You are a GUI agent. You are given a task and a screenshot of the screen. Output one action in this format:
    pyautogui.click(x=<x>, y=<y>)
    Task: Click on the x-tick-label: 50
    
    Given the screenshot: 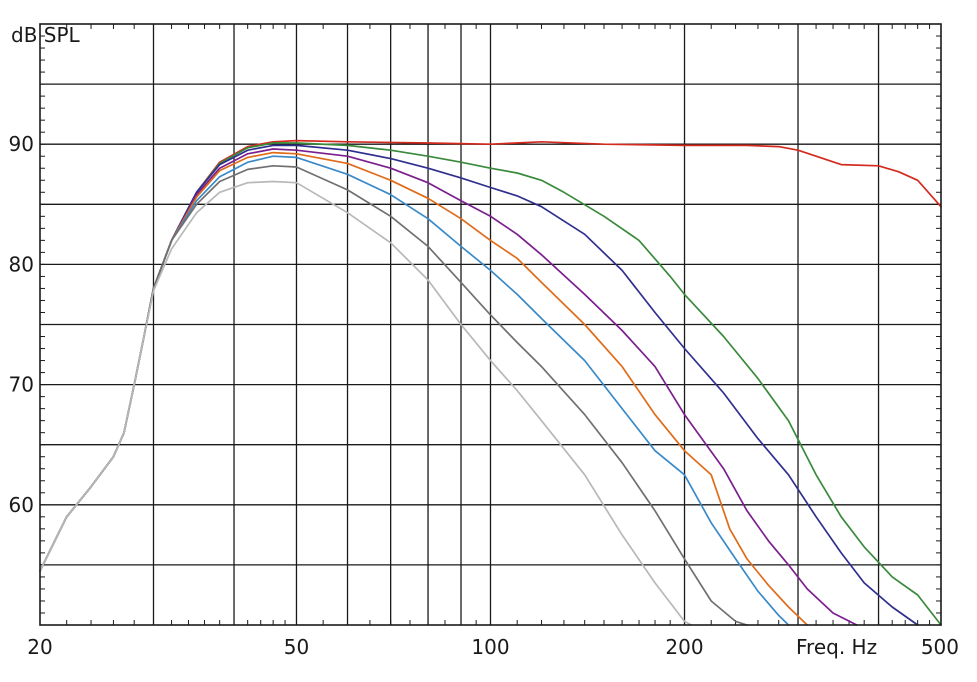 What is the action you would take?
    pyautogui.click(x=296, y=647)
    